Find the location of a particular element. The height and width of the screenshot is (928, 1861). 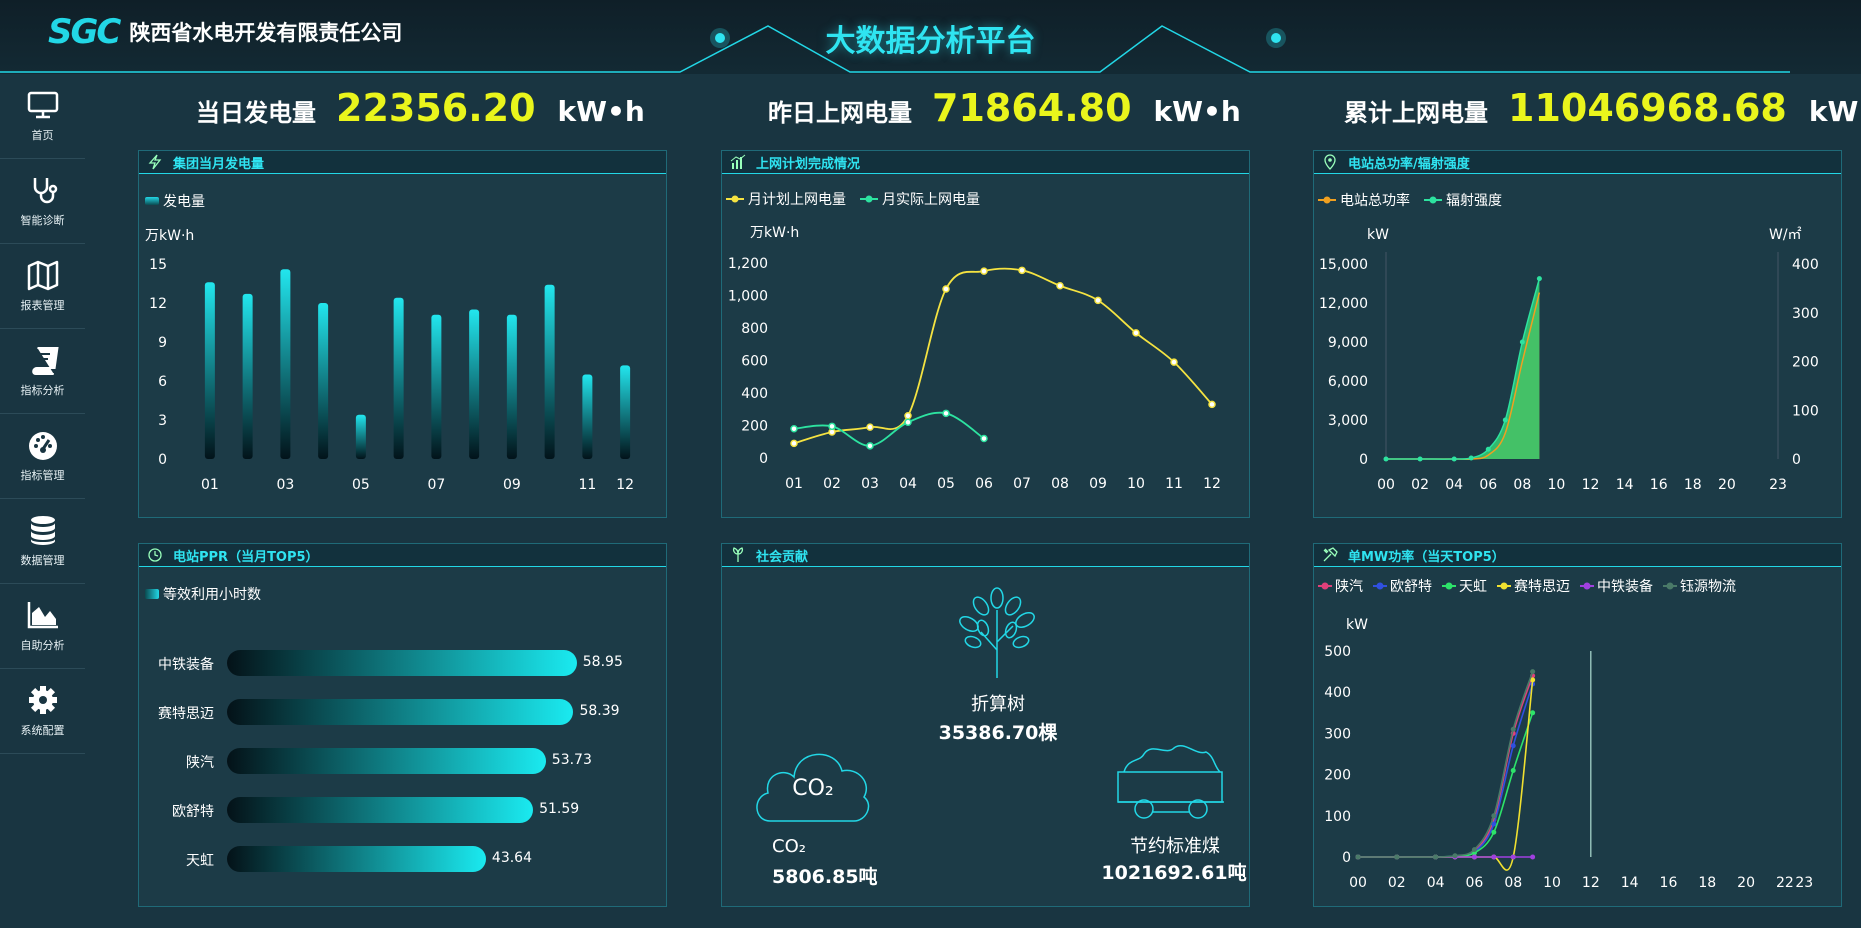

series-line-天虹 is located at coordinates (1446, 785).